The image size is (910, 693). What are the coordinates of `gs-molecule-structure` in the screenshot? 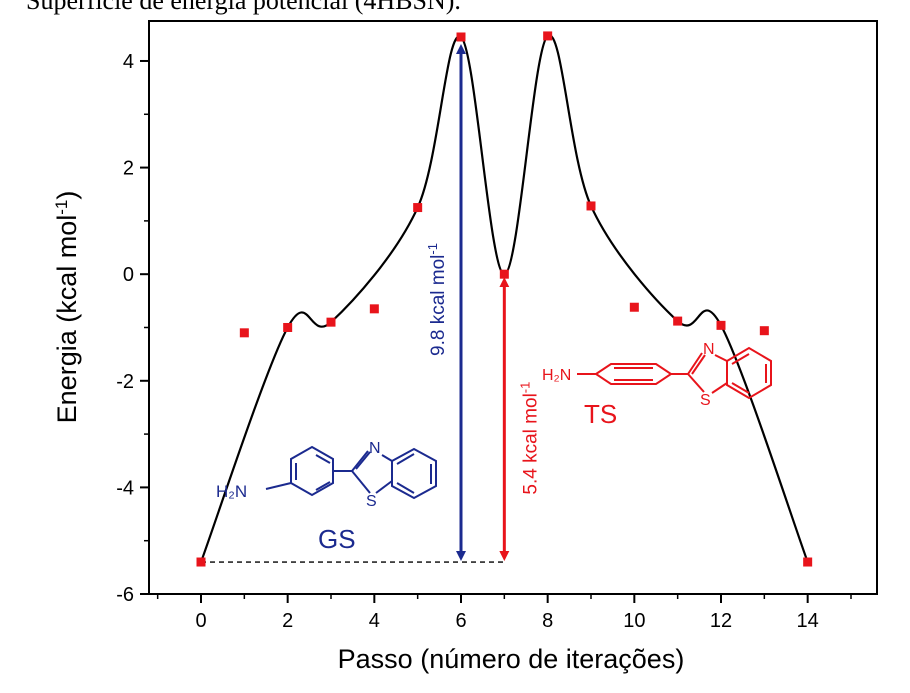 It's located at (351, 472).